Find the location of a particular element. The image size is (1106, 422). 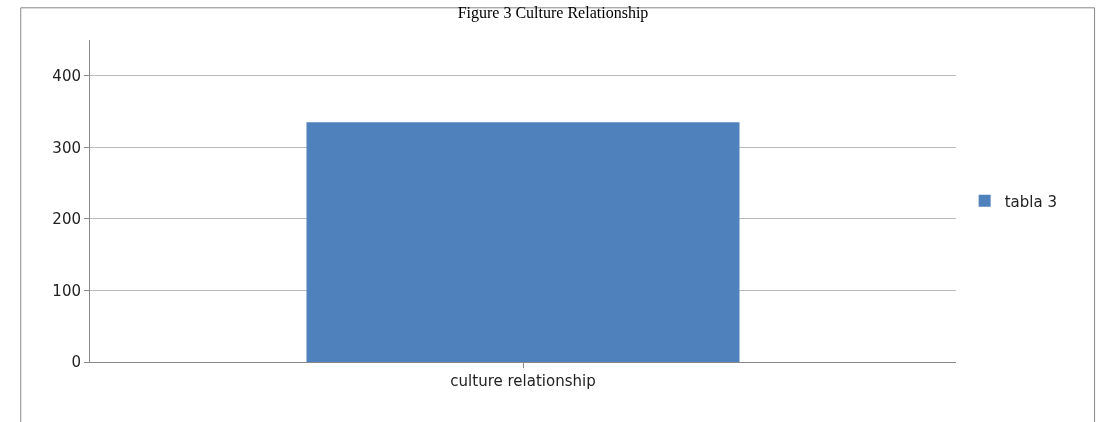

y-tick-label: 400 is located at coordinates (66, 76).